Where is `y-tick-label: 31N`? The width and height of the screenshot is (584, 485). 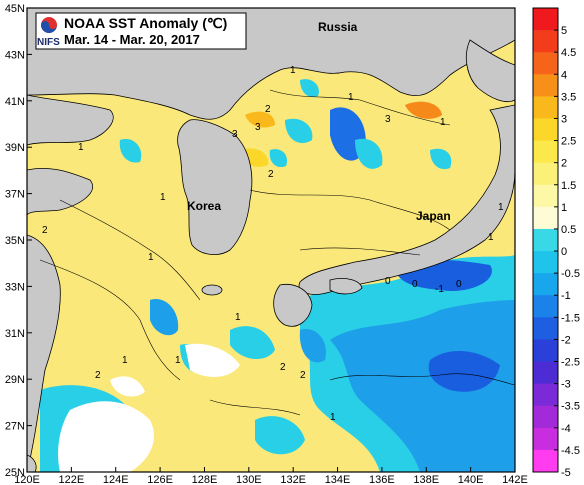
y-tick-label: 31N is located at coordinates (15, 334).